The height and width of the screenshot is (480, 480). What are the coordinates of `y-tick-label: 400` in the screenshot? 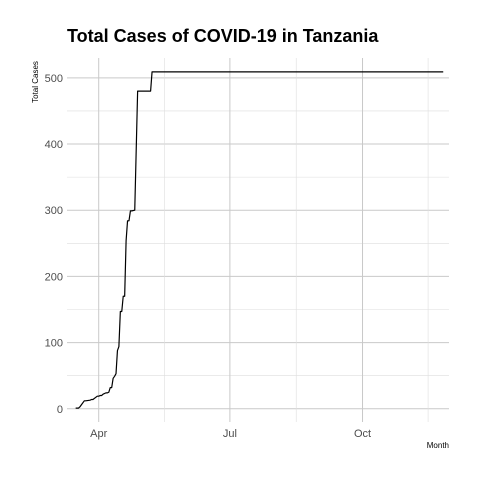 It's located at (54, 145).